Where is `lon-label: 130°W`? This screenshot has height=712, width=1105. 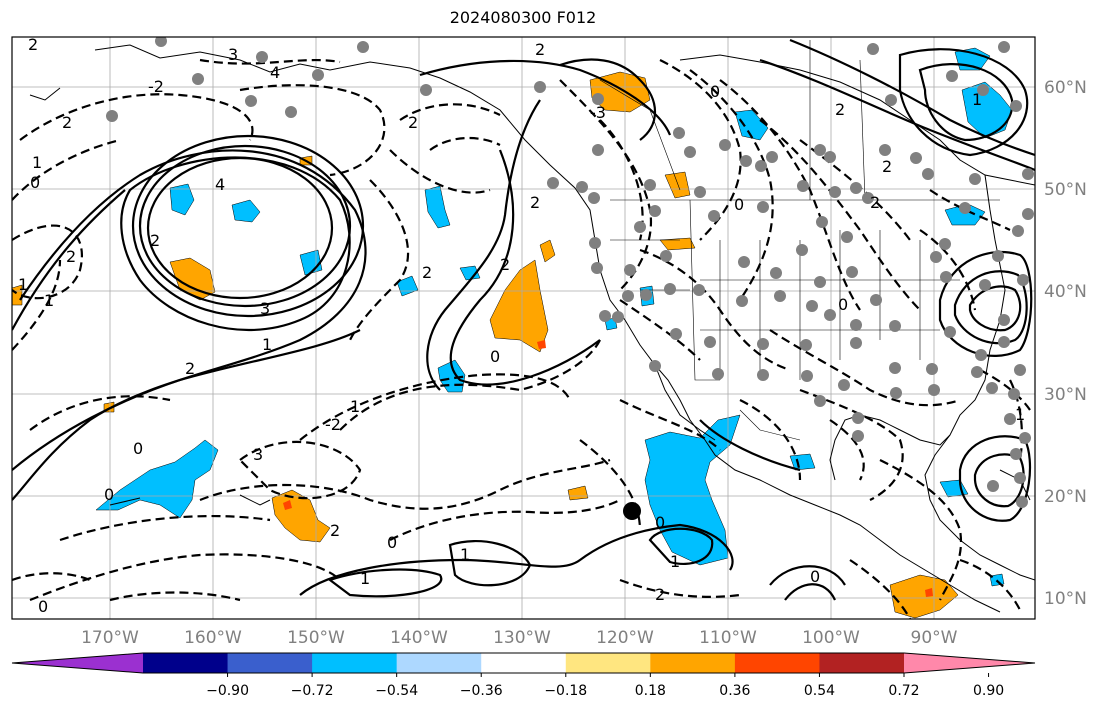 lon-label: 130°W is located at coordinates (522, 638).